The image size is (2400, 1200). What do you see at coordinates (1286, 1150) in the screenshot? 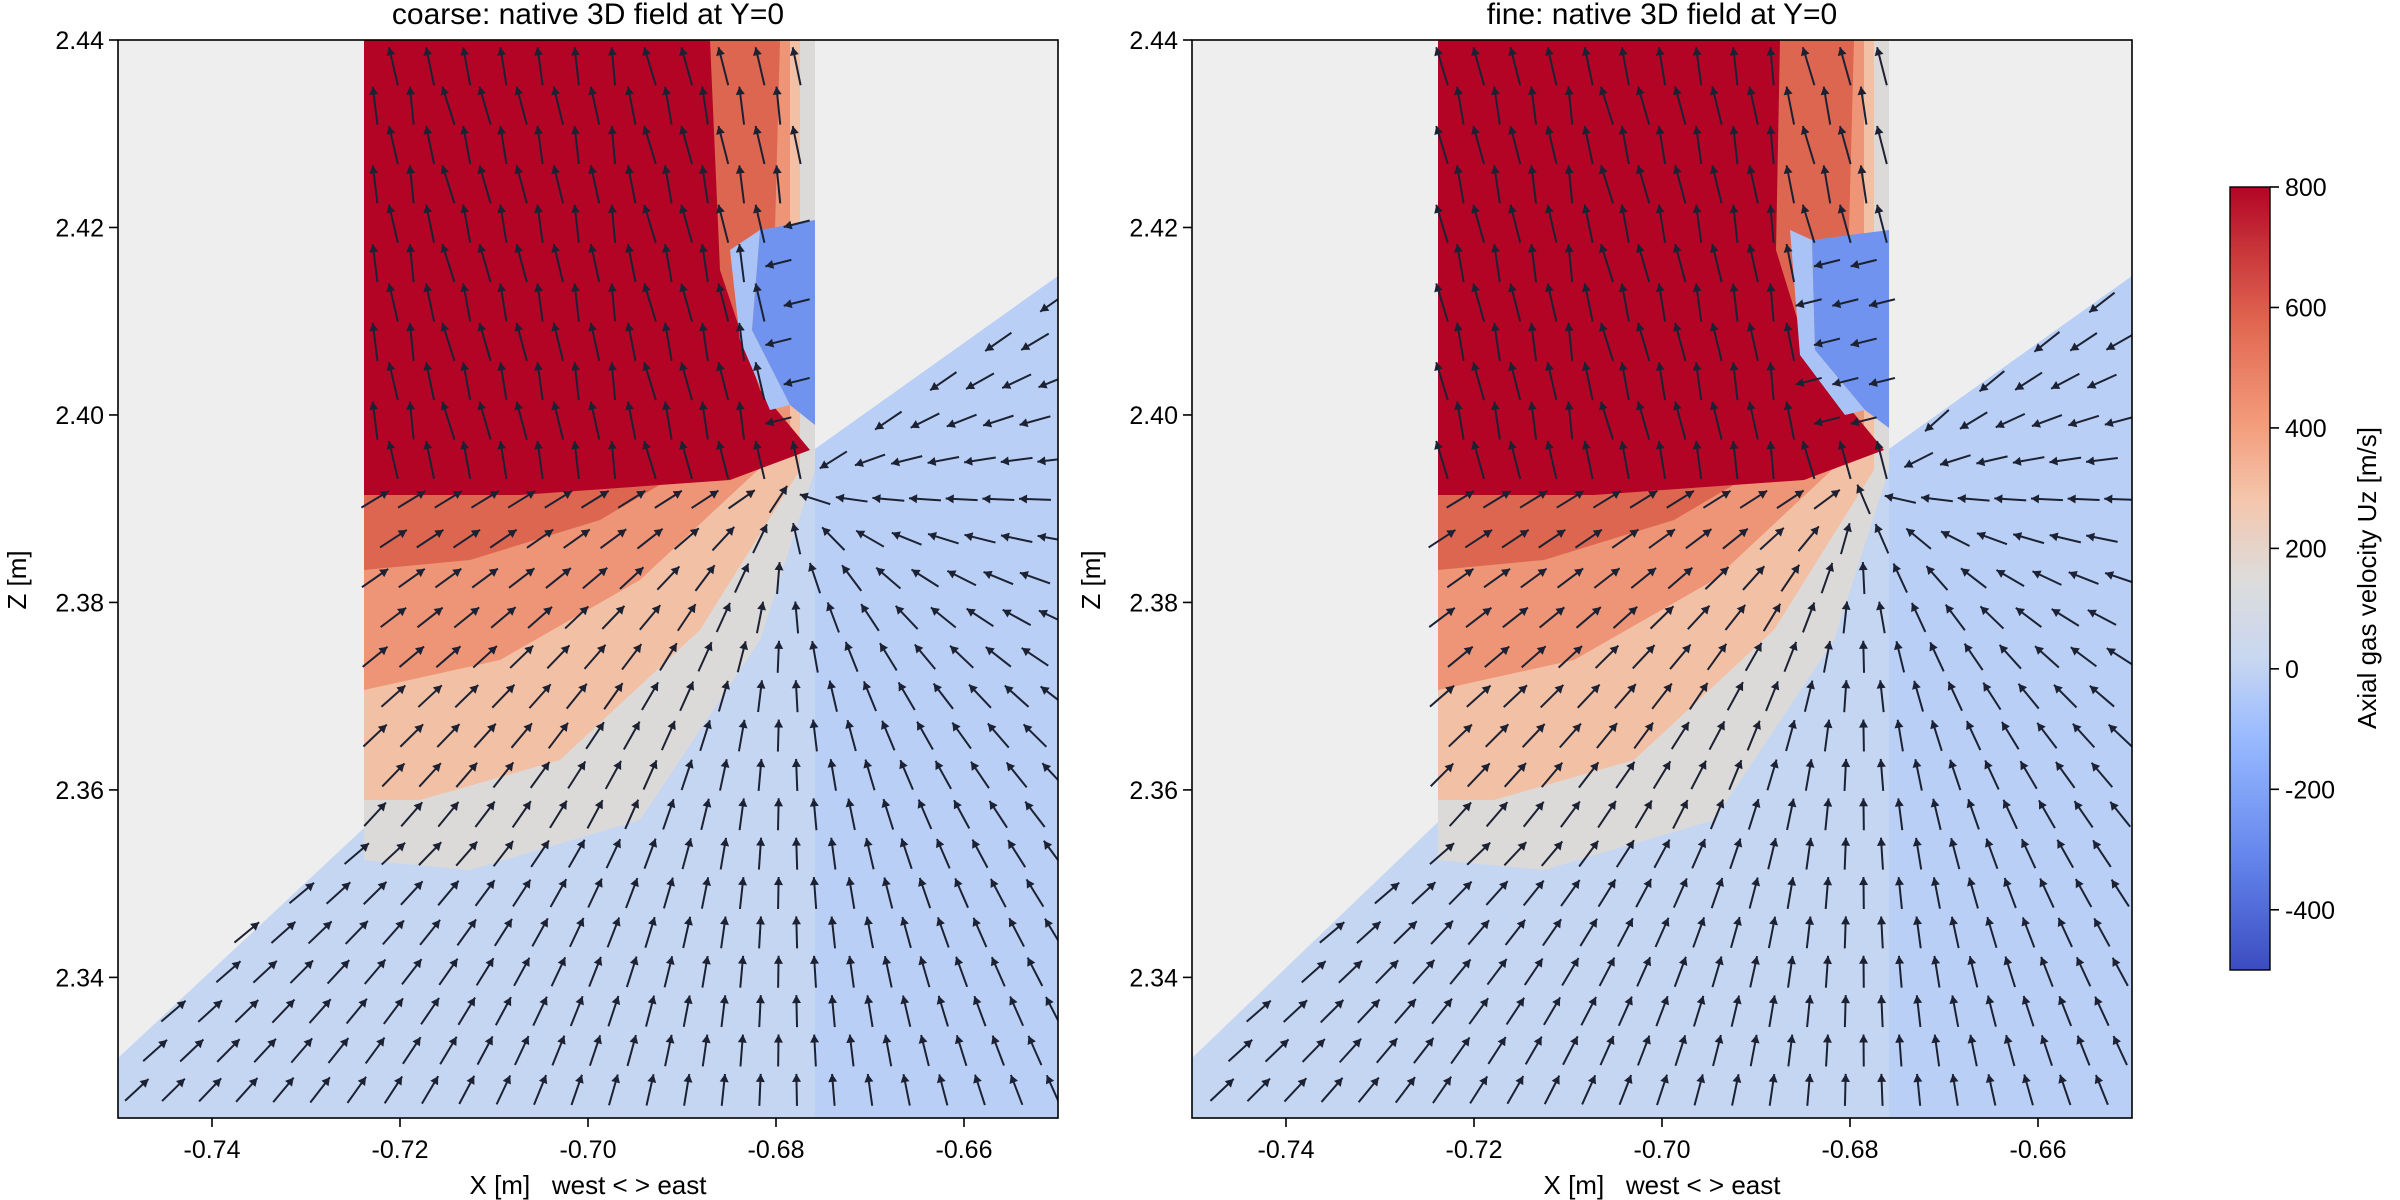
I see `fine-x-tick-label: -0.74` at bounding box center [1286, 1150].